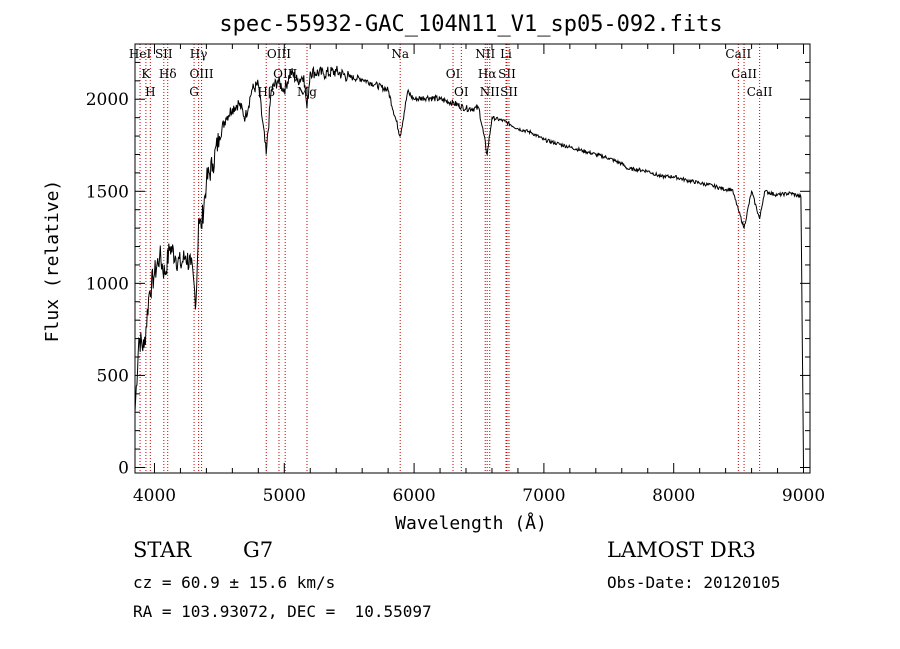 The image size is (900, 649). I want to click on x-tick-label: 5000, so click(284, 496).